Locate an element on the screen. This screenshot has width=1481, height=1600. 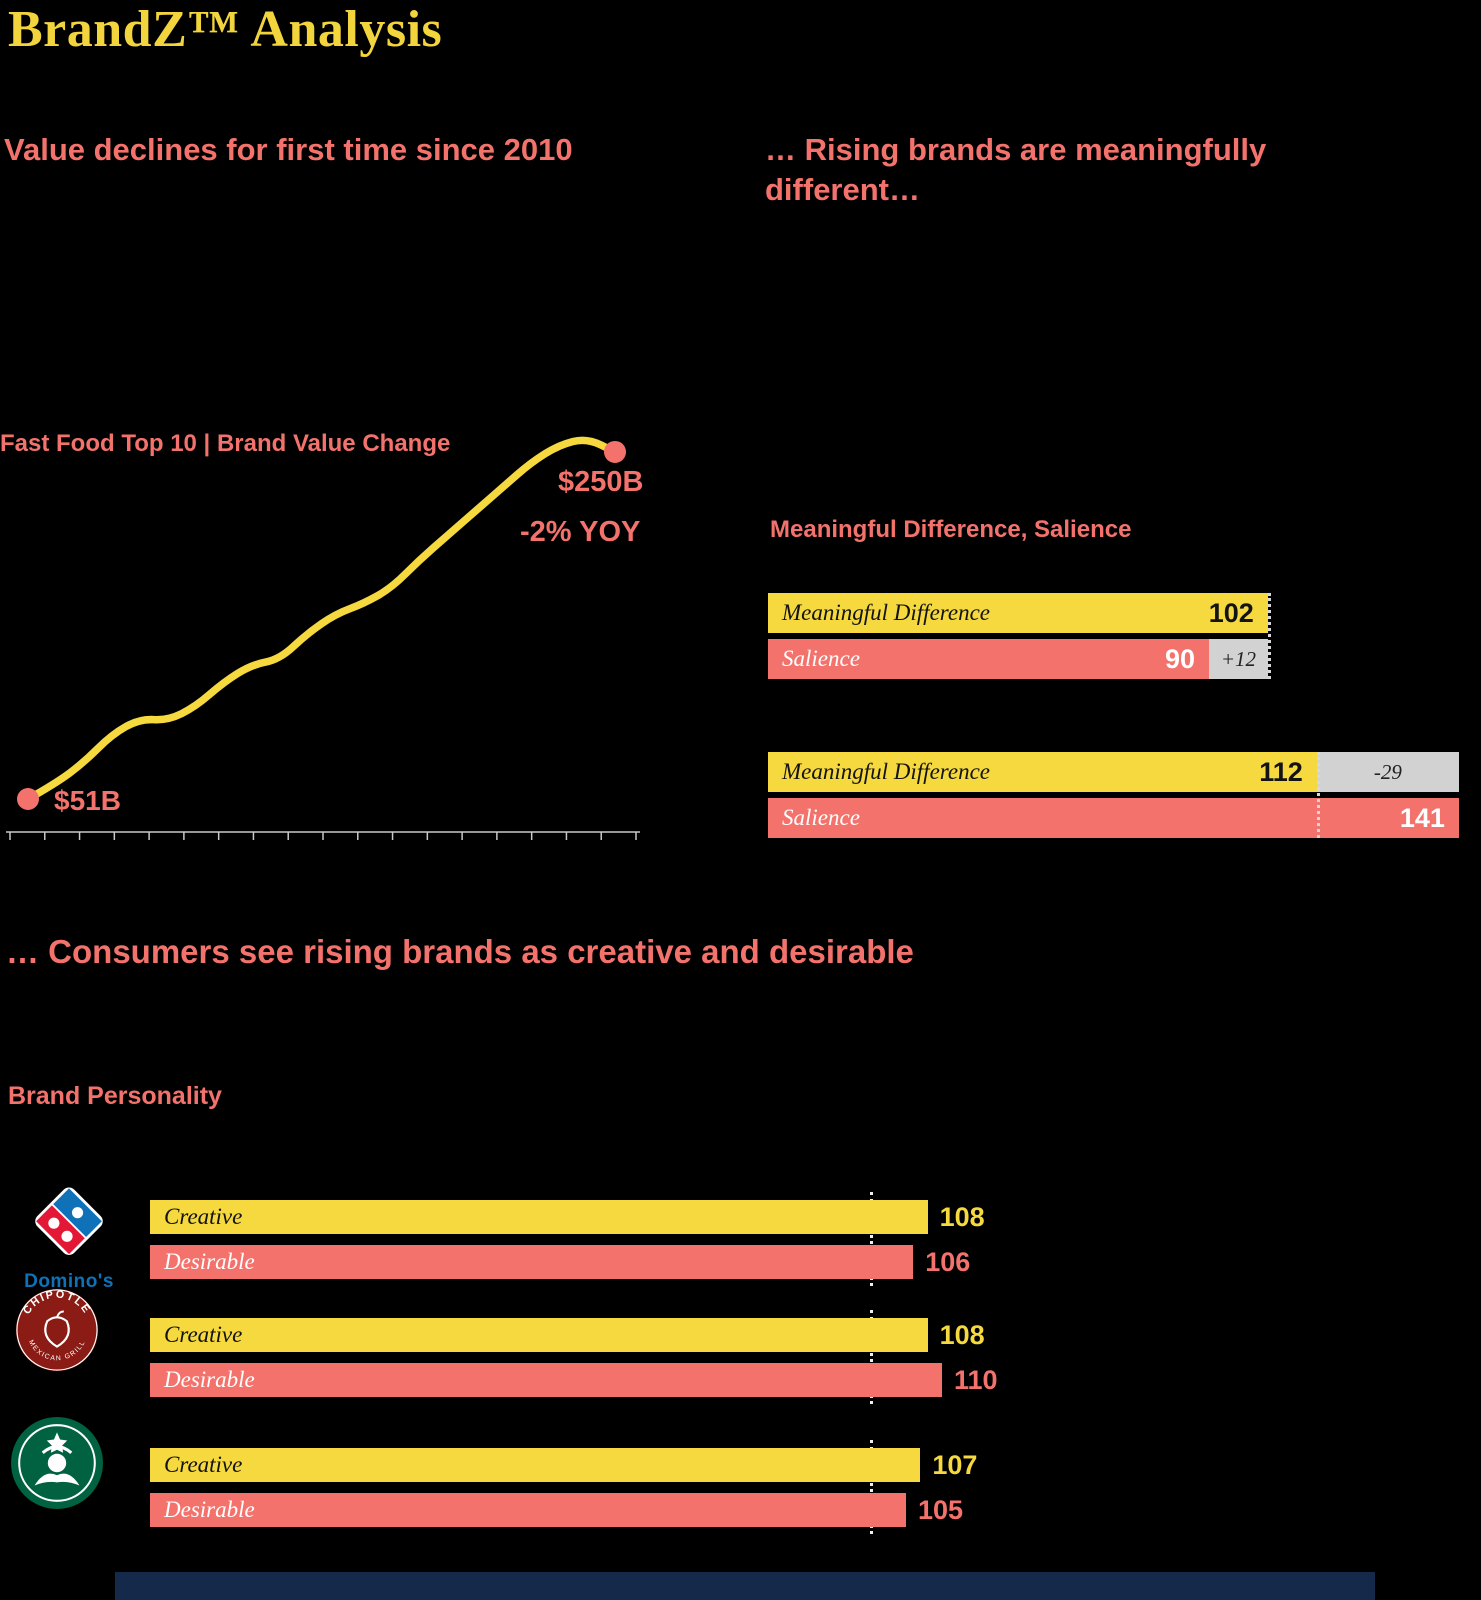
reference-line-100-starbucks is located at coordinates (871, 1487).